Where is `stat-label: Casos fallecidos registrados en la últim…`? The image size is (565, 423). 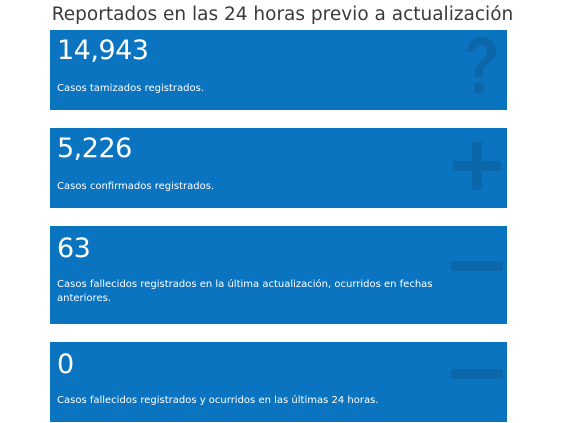 stat-label: Casos fallecidos registrados en la últim… is located at coordinates (245, 291).